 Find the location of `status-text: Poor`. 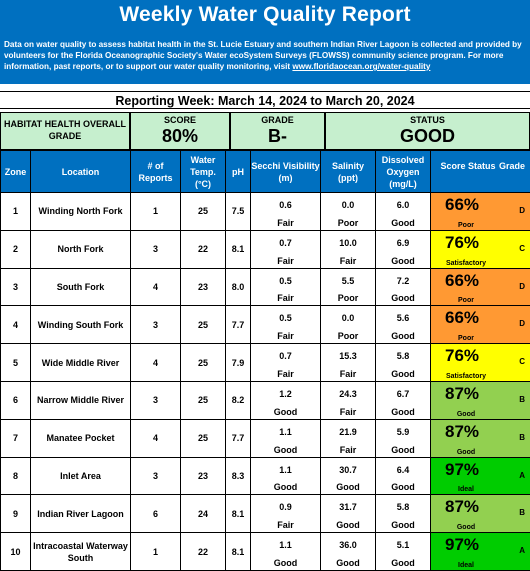

status-text: Poor is located at coordinates (466, 338).